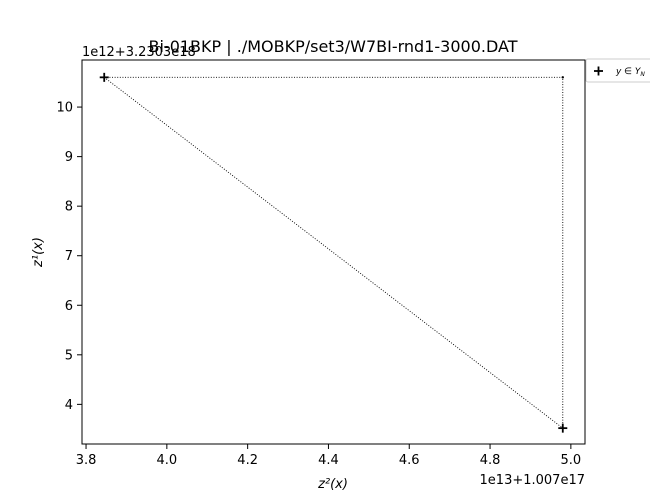  What do you see at coordinates (38, 252) in the screenshot?
I see `y-axis-label: z¹(x)` at bounding box center [38, 252].